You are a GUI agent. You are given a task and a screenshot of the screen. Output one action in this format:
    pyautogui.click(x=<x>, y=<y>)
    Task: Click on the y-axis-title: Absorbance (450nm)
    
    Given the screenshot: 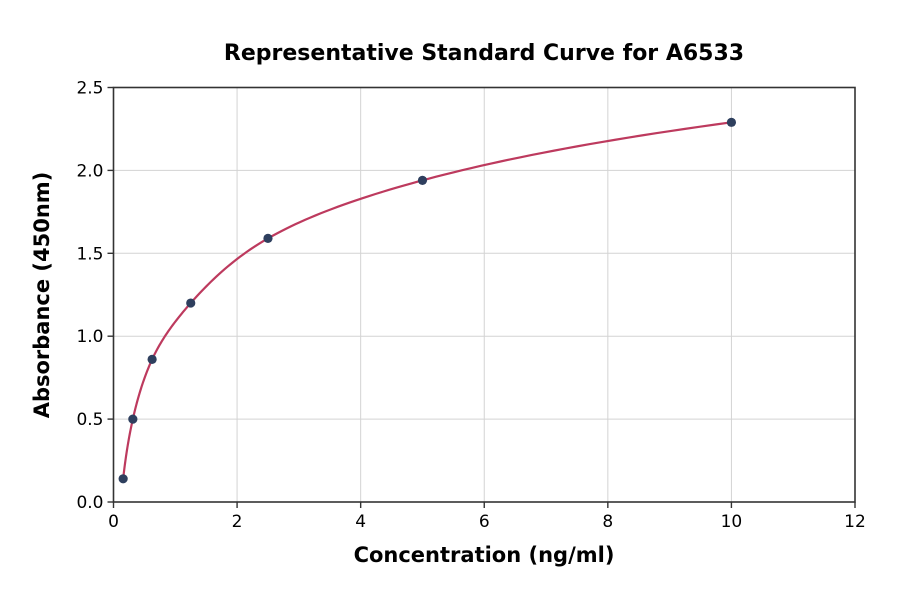 What is the action you would take?
    pyautogui.click(x=42, y=295)
    